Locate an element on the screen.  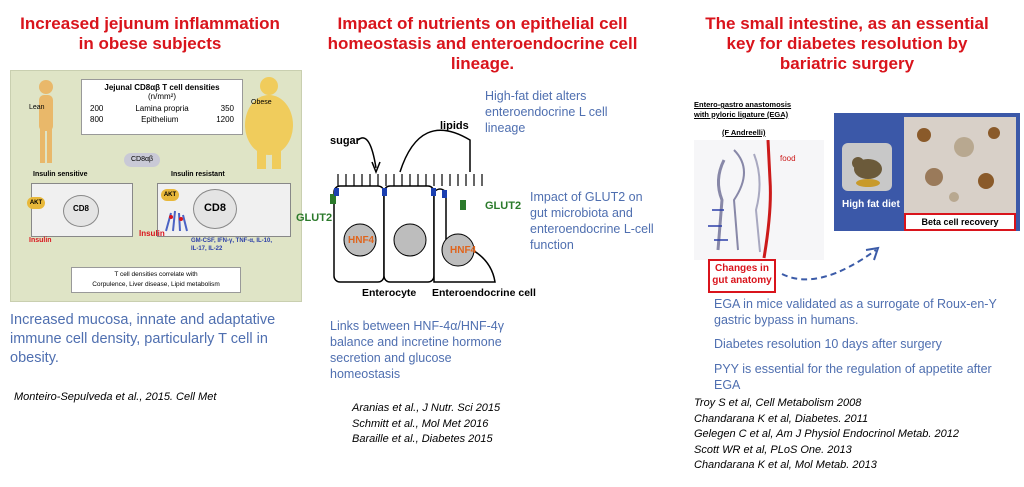
mouse-image is located at coordinates (867, 167).